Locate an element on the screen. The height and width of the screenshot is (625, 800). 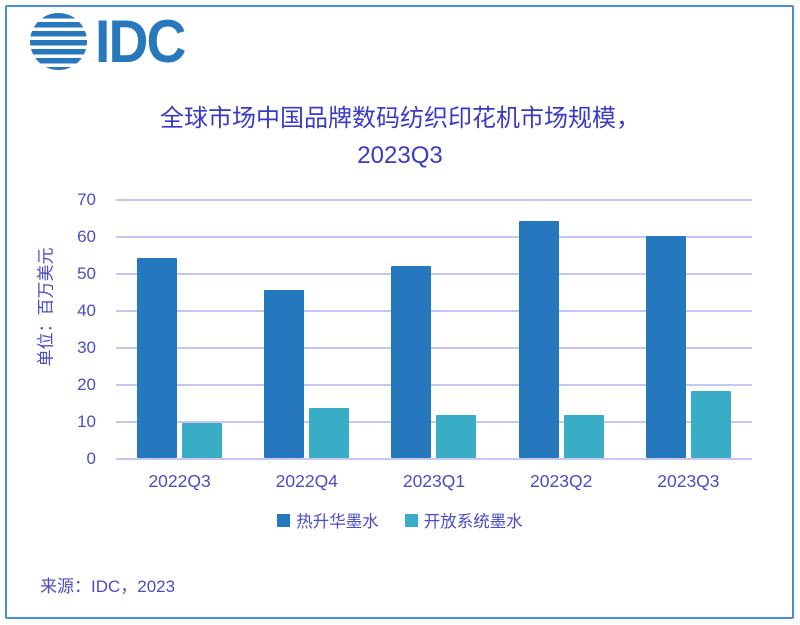
chart-title-line2: 2023Q3 is located at coordinates (400, 155).